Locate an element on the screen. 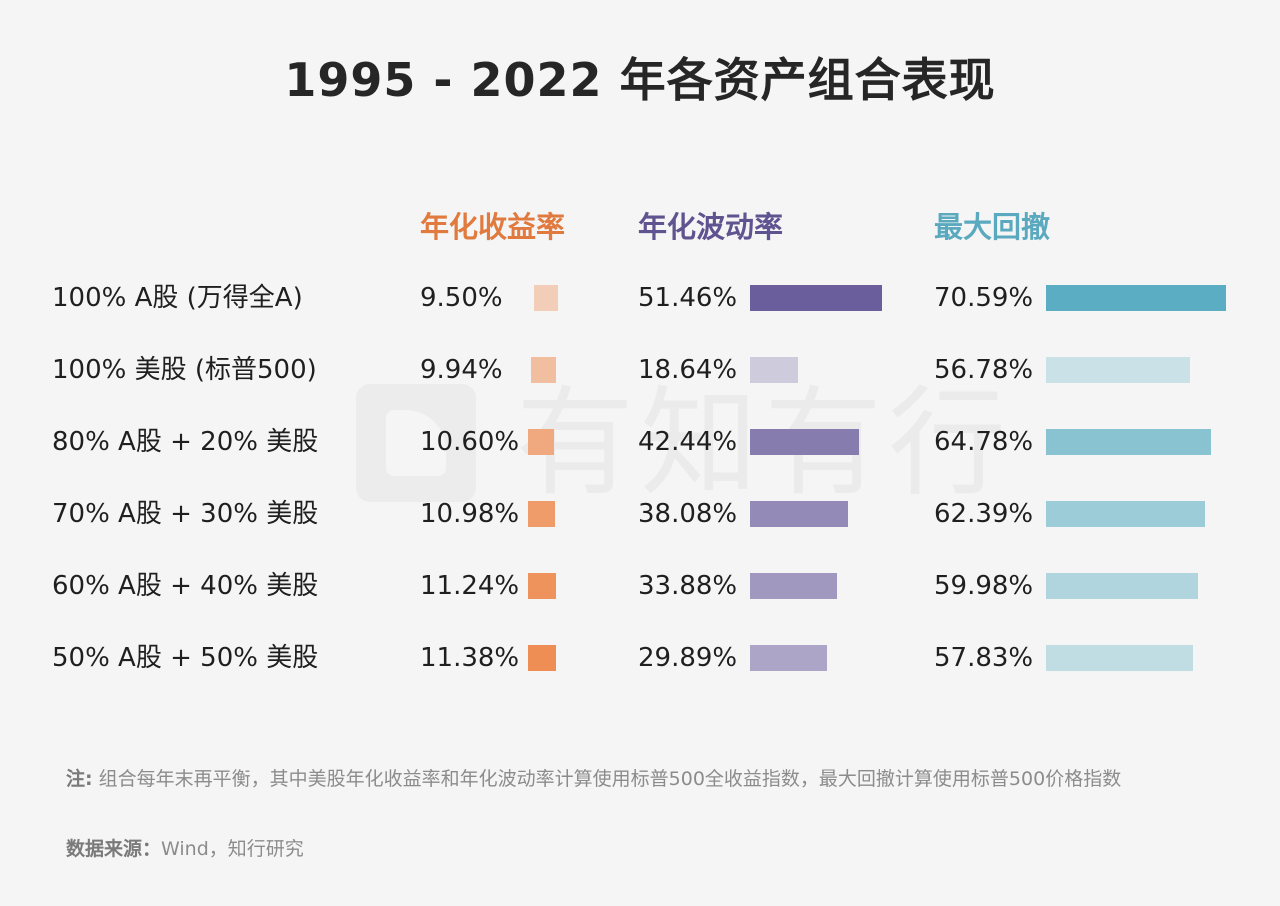 The width and height of the screenshot is (1280, 906). volatility-value: 18.64% is located at coordinates (688, 370).